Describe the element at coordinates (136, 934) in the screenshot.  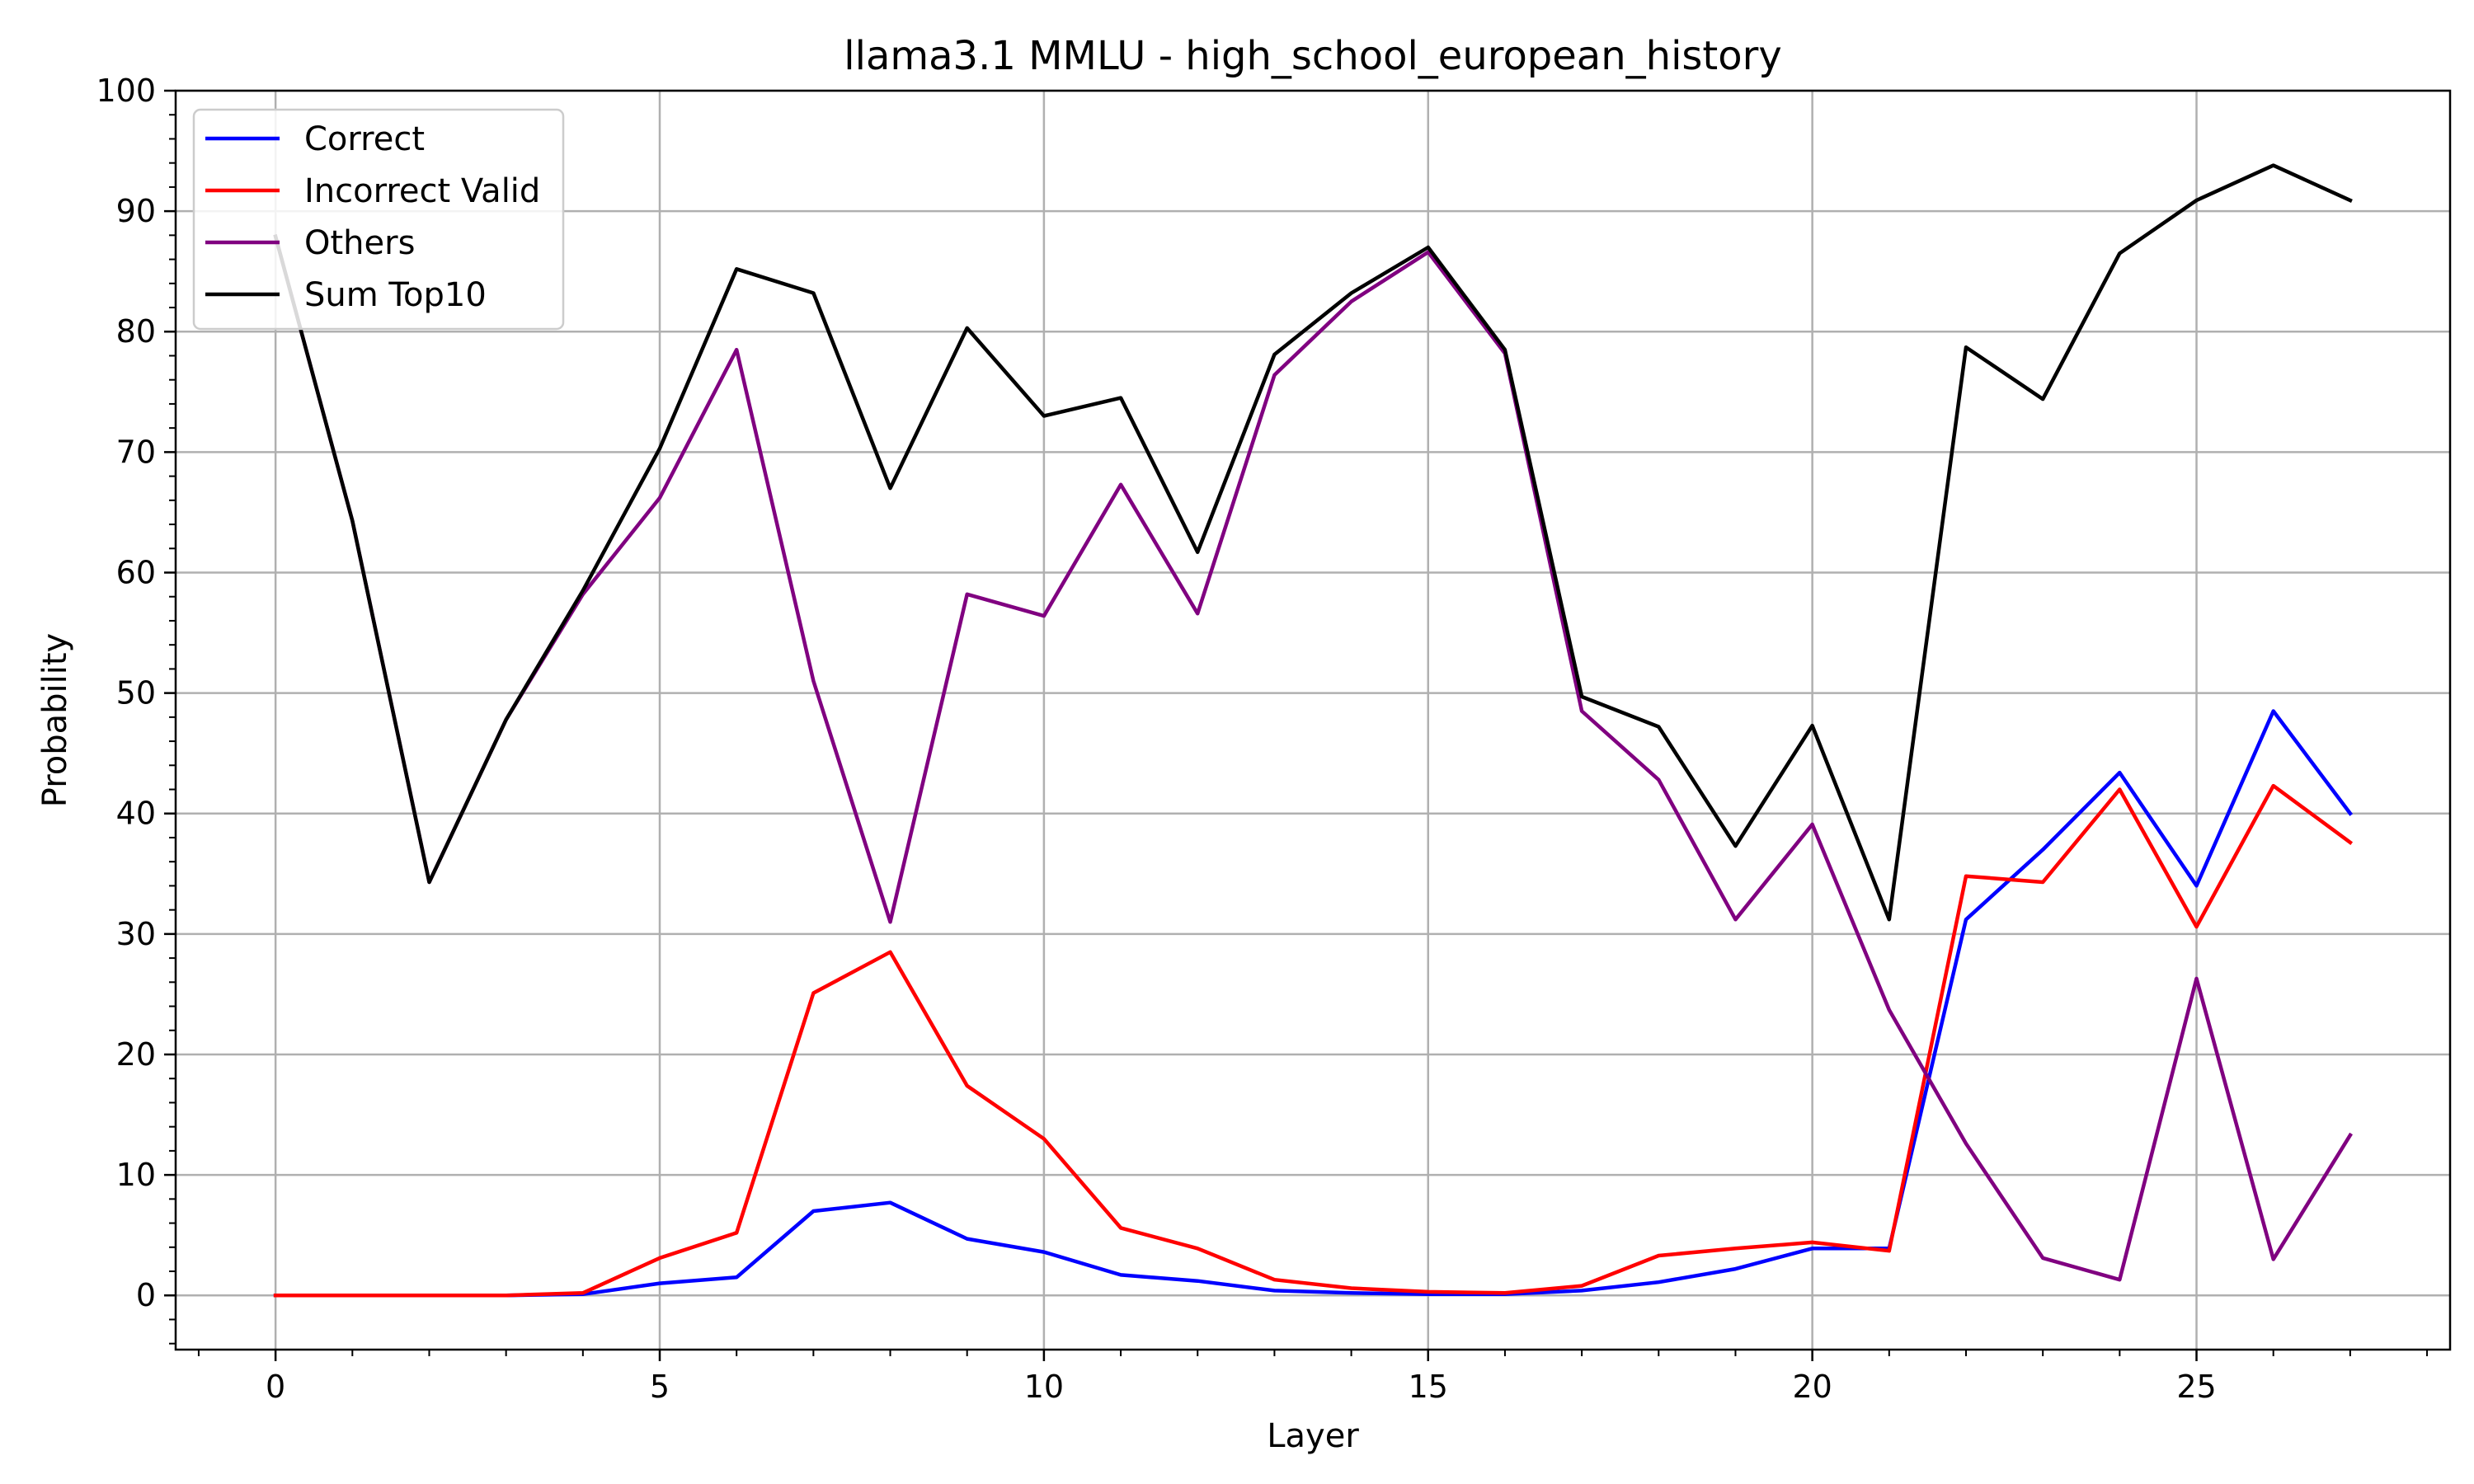
I see `y-tick-label: 30` at that location.